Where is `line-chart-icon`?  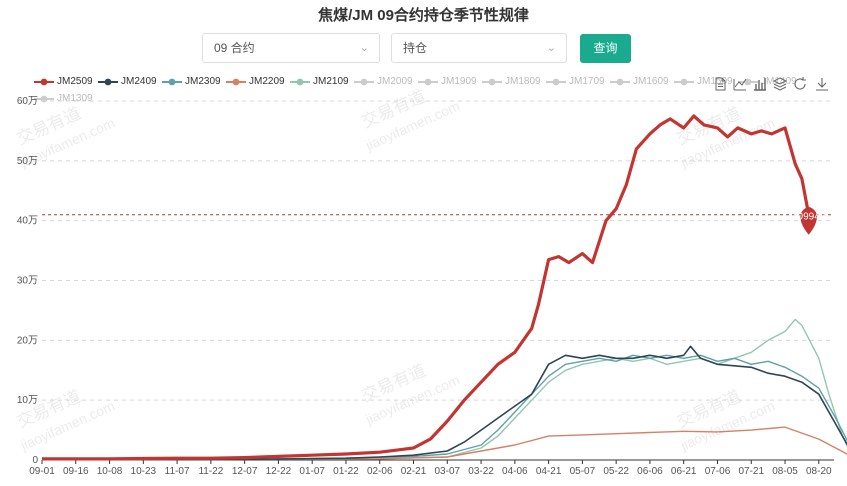
line-chart-icon is located at coordinates (740, 84).